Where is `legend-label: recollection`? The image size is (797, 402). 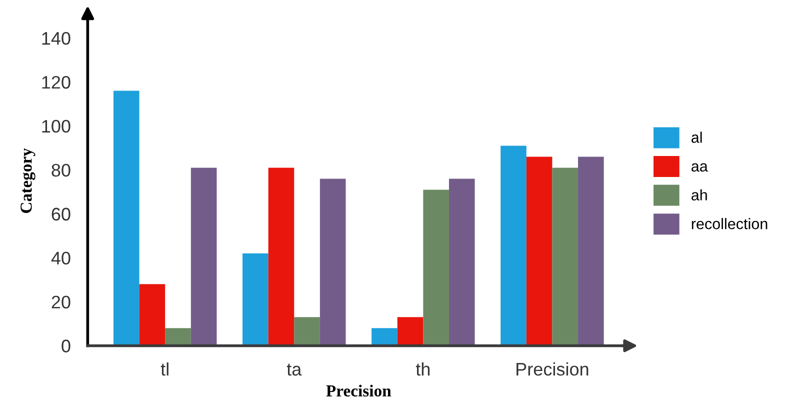 legend-label: recollection is located at coordinates (730, 224).